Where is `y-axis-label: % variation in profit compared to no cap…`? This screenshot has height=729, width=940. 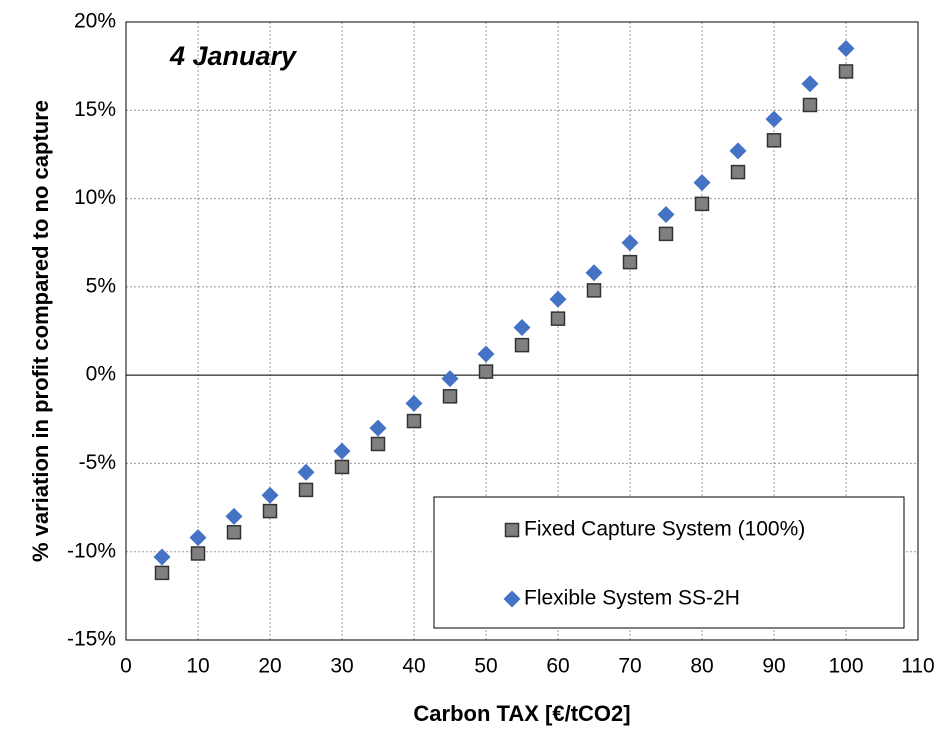 y-axis-label: % variation in profit compared to no cap… is located at coordinates (40, 331).